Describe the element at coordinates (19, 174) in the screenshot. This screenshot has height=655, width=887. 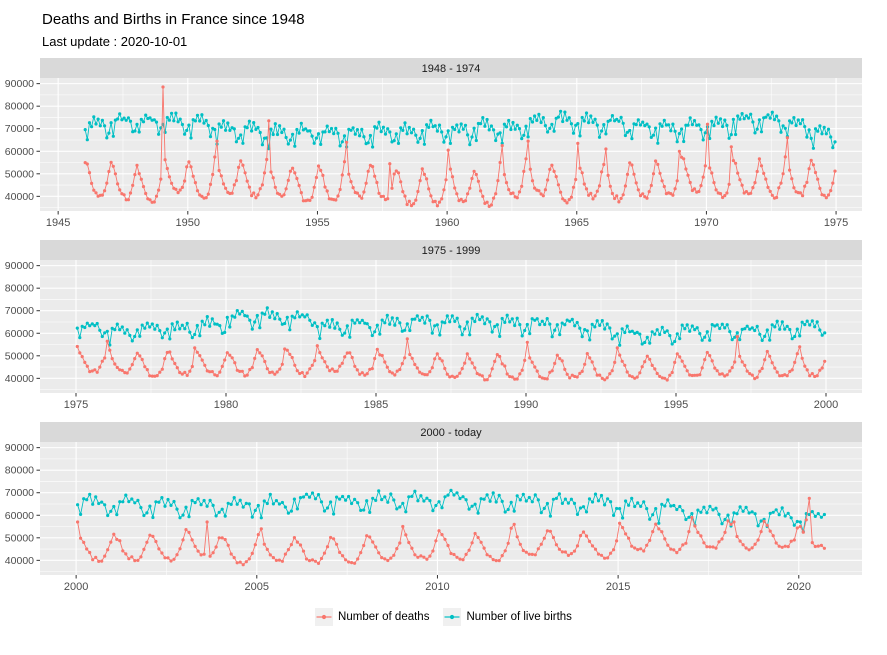
I see `y-tick-label: 50000` at that location.